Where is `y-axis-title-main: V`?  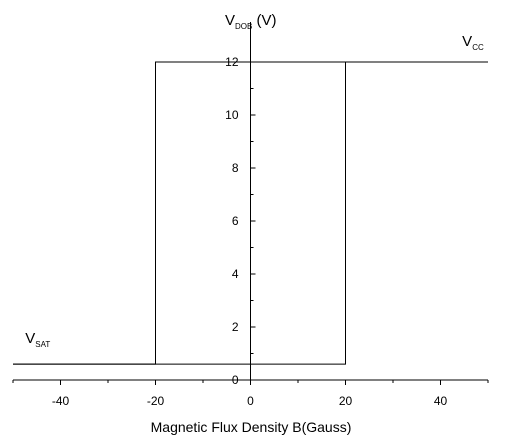 y-axis-title-main: V is located at coordinates (230, 20).